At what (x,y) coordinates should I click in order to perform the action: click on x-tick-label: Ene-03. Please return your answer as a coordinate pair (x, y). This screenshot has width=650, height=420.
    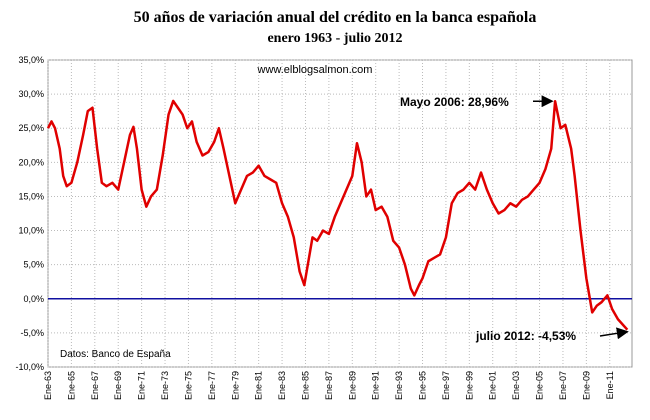
    Looking at the image, I should click on (516, 385).